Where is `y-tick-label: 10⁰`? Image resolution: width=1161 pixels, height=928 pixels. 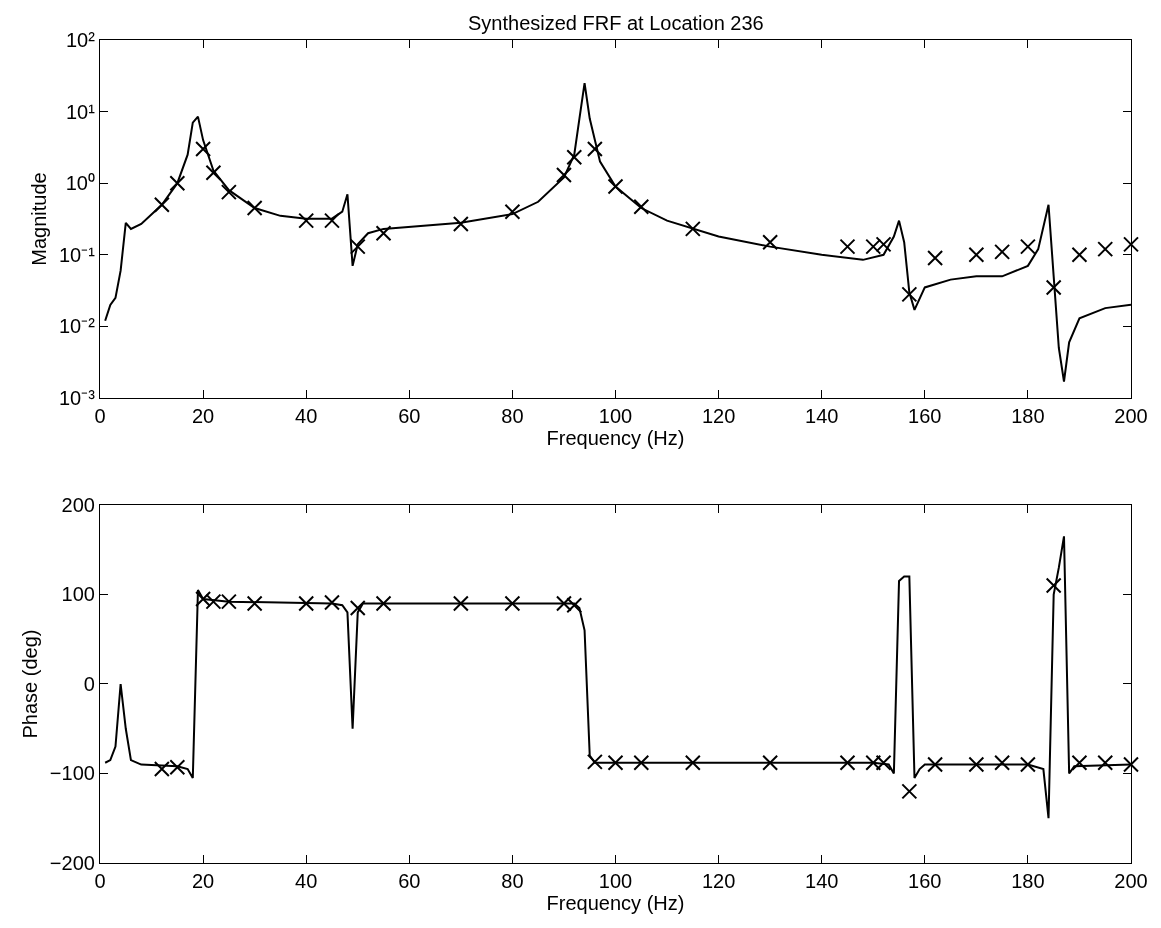
y-tick-label: 10⁰ is located at coordinates (80, 183).